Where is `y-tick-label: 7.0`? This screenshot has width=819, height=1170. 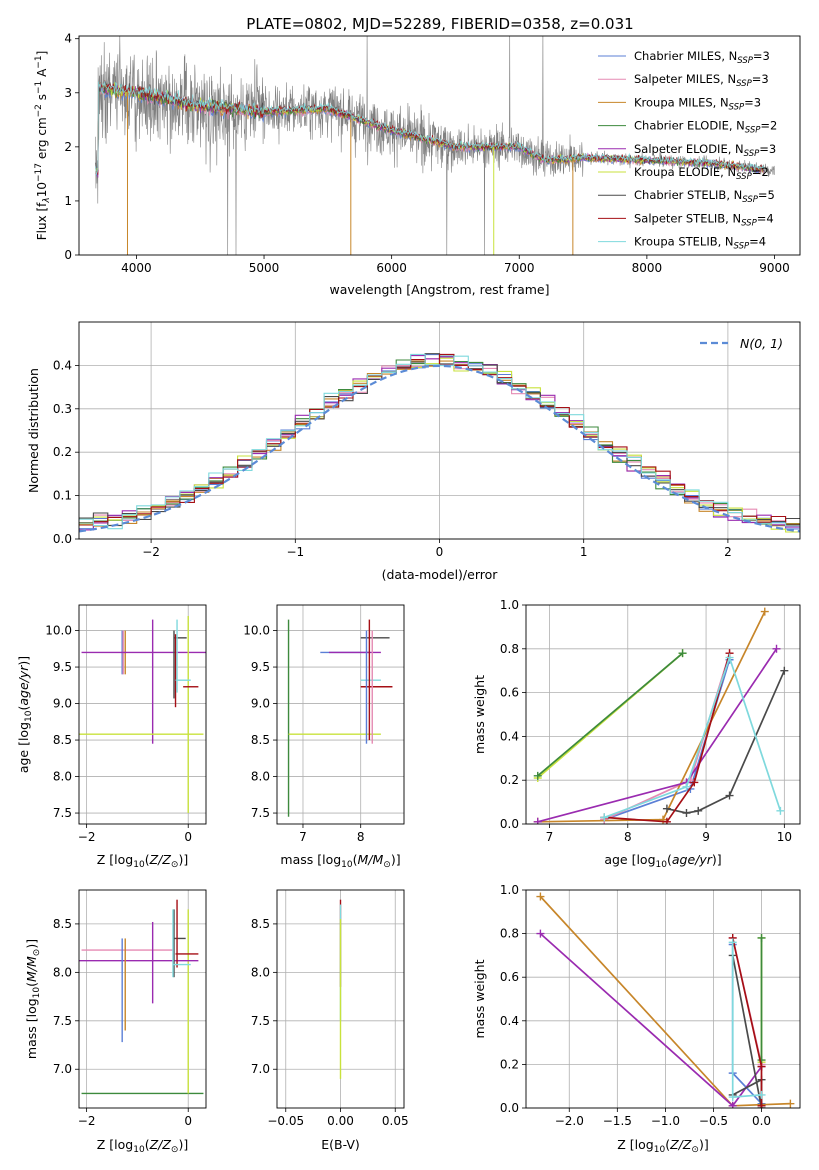
y-tick-label: 7.0 is located at coordinates (62, 1069).